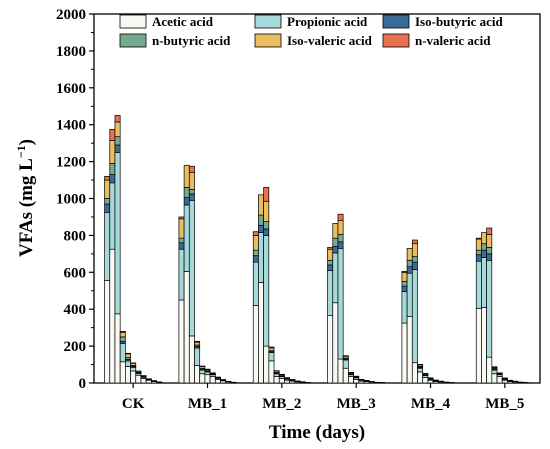 The width and height of the screenshot is (550, 449). What do you see at coordinates (281, 404) in the screenshot?
I see `x-tick-label: MB_2` at bounding box center [281, 404].